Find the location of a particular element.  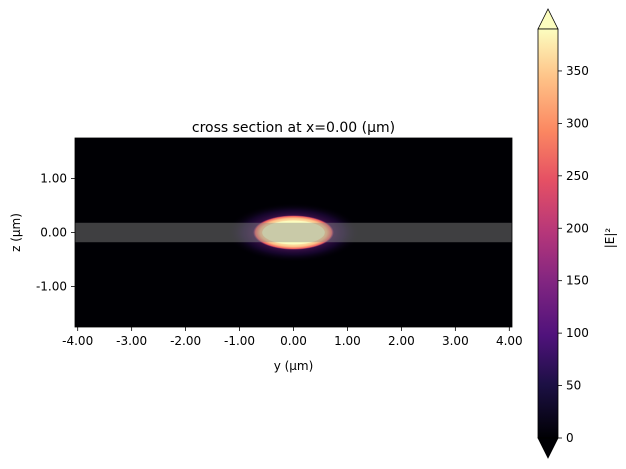

x-tick-label: 0.00 is located at coordinates (293, 341).